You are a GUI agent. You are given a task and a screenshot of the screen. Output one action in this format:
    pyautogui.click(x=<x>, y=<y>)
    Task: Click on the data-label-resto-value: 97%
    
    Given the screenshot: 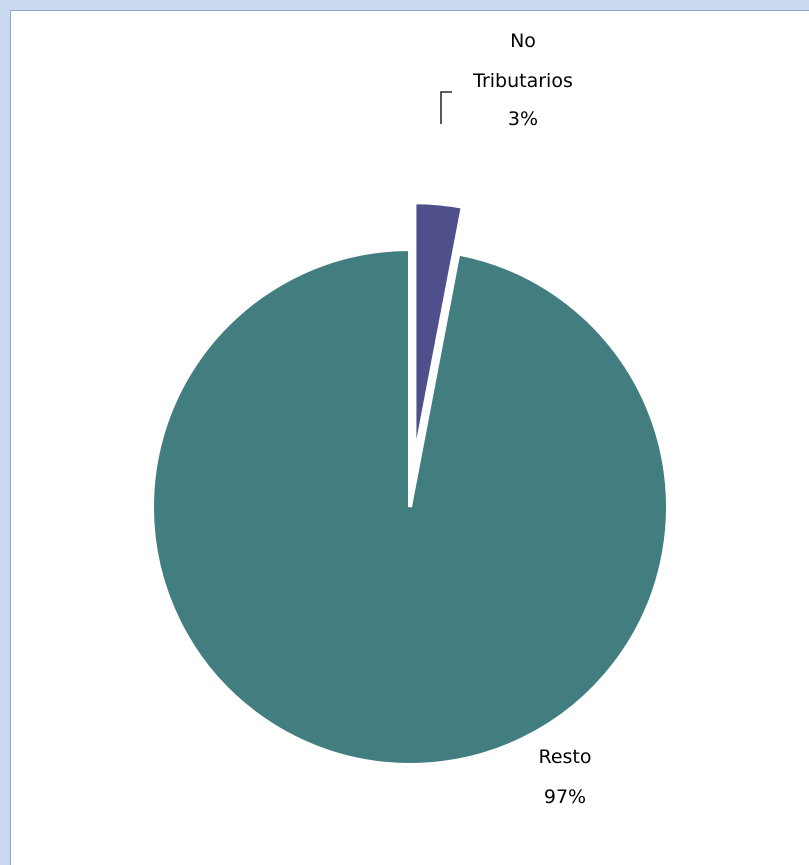 What is the action you would take?
    pyautogui.click(x=565, y=797)
    